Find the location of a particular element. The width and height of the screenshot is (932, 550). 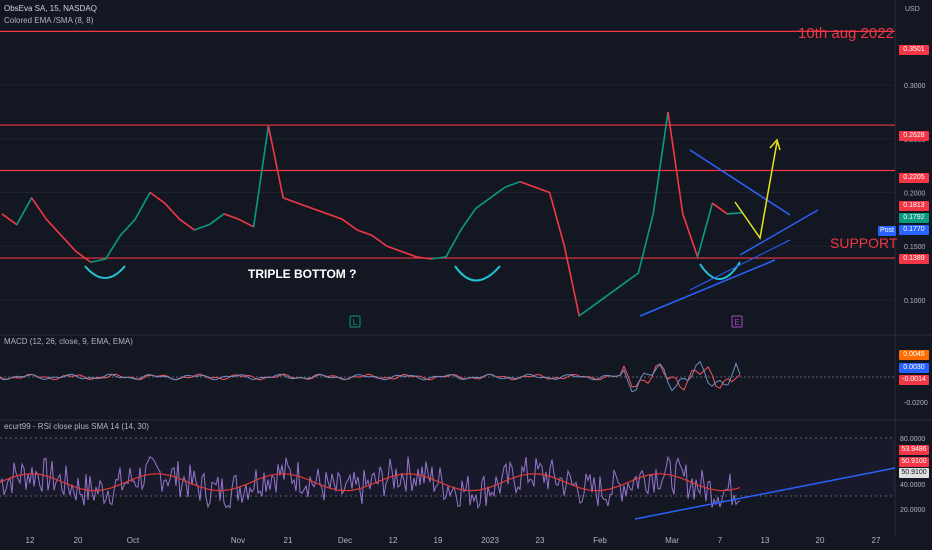

projection-arrow-head is located at coordinates (775, 144).